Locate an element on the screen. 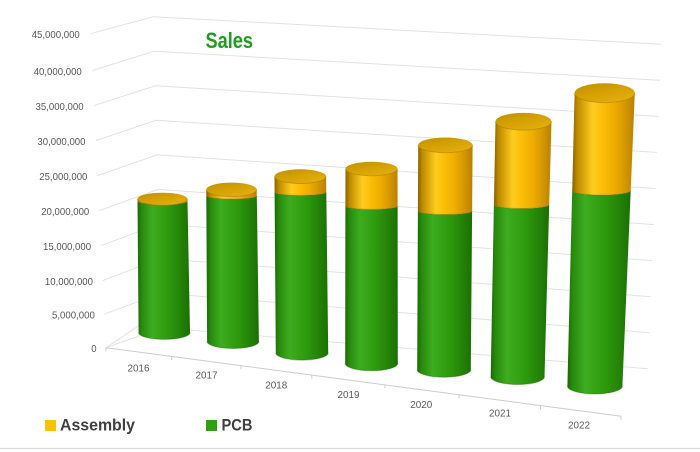 The width and height of the screenshot is (700, 452). svg-text: 2016 is located at coordinates (139, 369).